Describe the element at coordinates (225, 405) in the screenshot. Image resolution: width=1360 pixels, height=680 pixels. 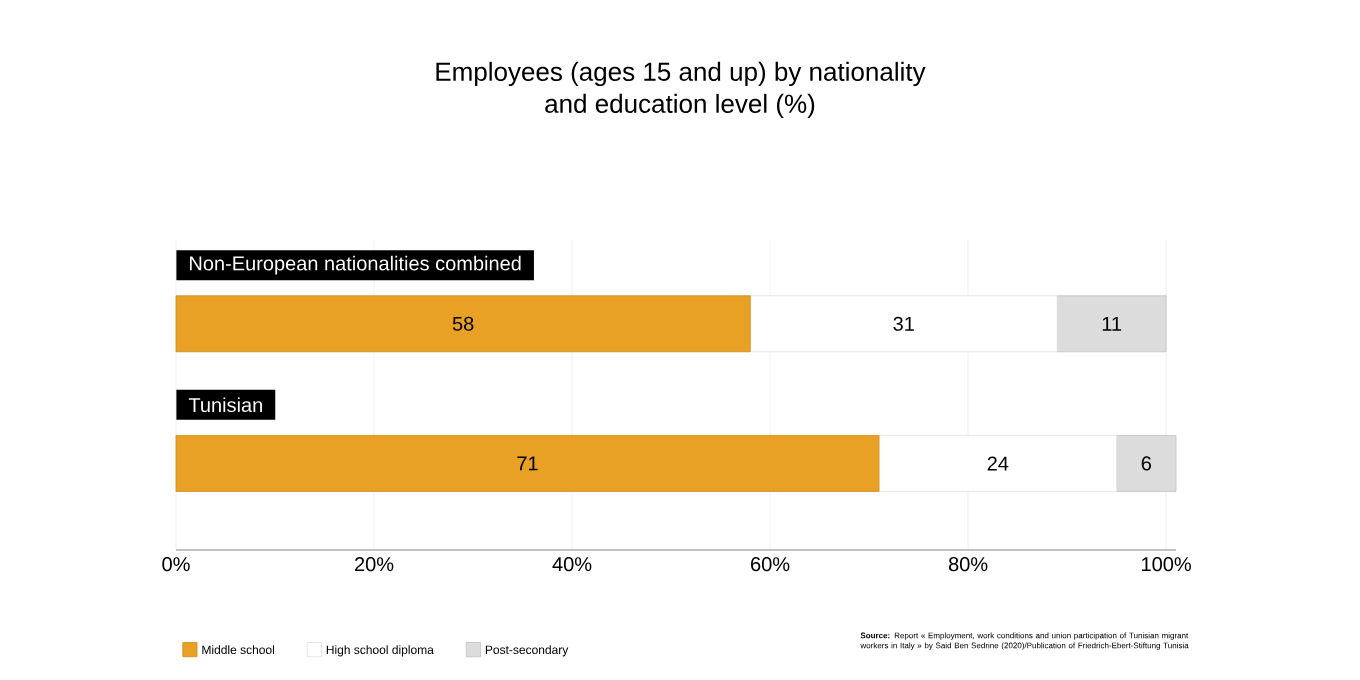
I see `y-tick-label: Tunisian` at that location.